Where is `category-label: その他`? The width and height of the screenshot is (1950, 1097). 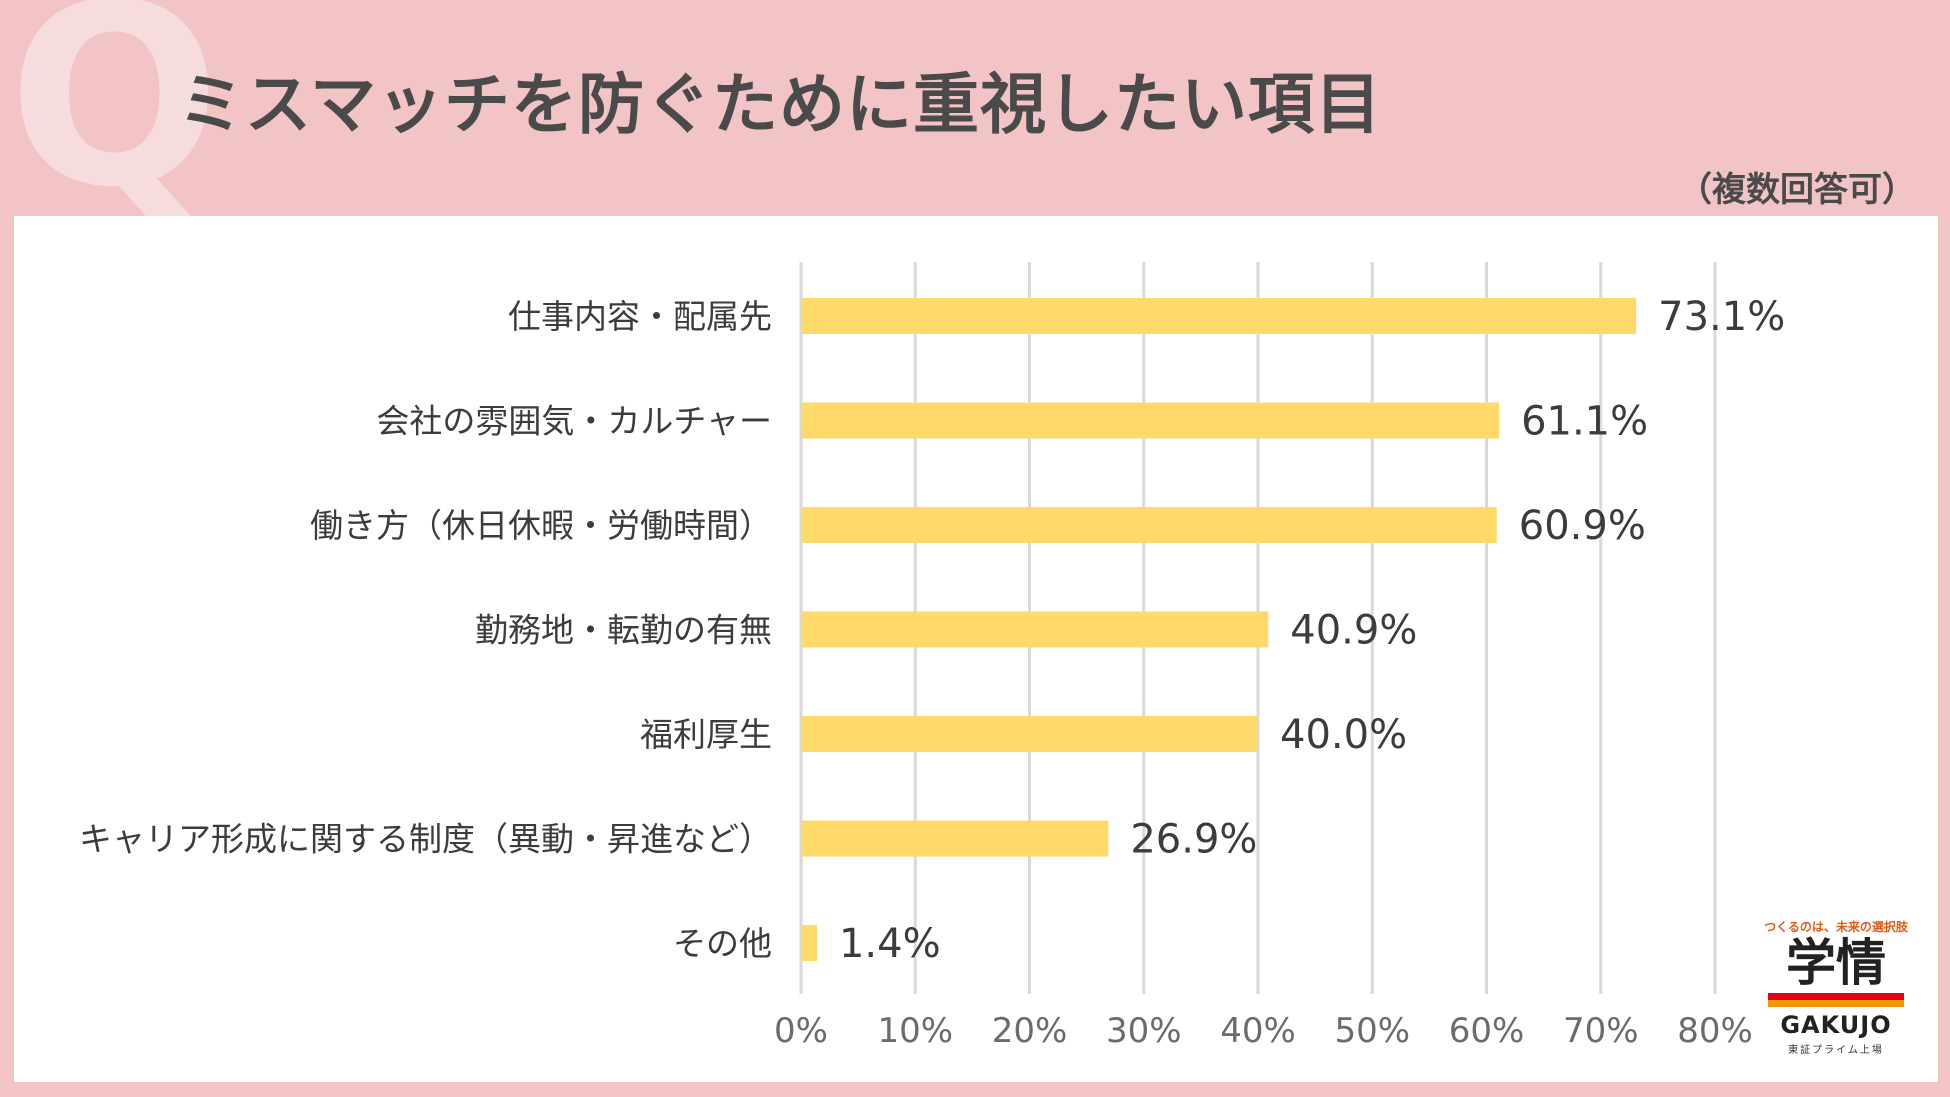
category-label: その他 is located at coordinates (722, 943).